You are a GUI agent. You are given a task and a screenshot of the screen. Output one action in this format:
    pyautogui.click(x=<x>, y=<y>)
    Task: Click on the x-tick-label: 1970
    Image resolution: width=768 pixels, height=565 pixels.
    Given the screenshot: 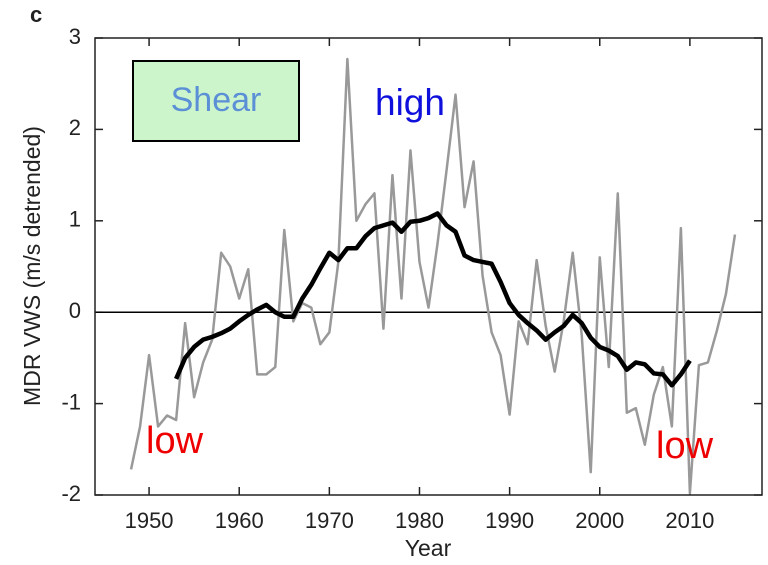 What is the action you would take?
    pyautogui.click(x=329, y=520)
    